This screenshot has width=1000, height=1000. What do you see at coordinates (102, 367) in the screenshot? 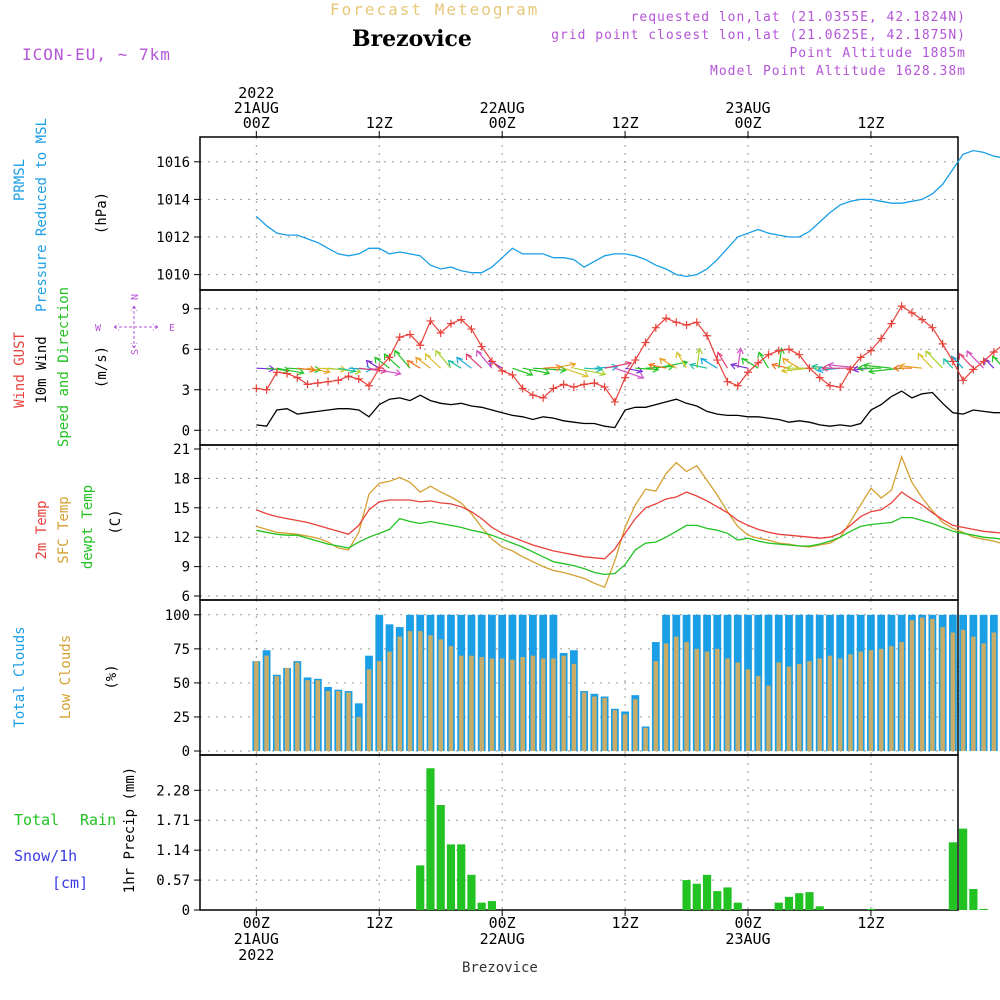
I see `label-ms: (m/s)` at bounding box center [102, 367].